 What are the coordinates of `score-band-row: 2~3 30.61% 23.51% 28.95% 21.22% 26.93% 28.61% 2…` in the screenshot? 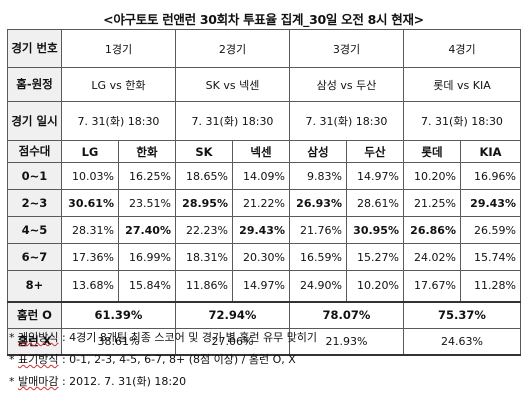 It's located at (264, 203).